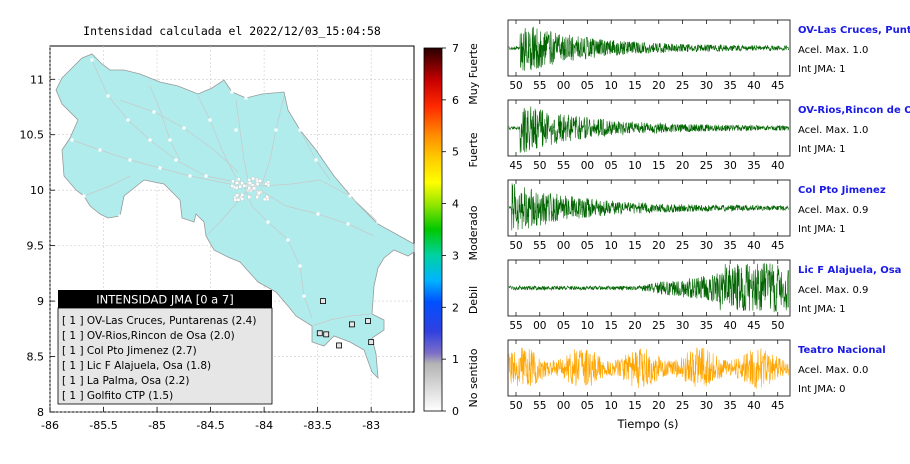  Describe the element at coordinates (371, 425) in the screenshot. I see `map-x-tick-label: -83` at that location.